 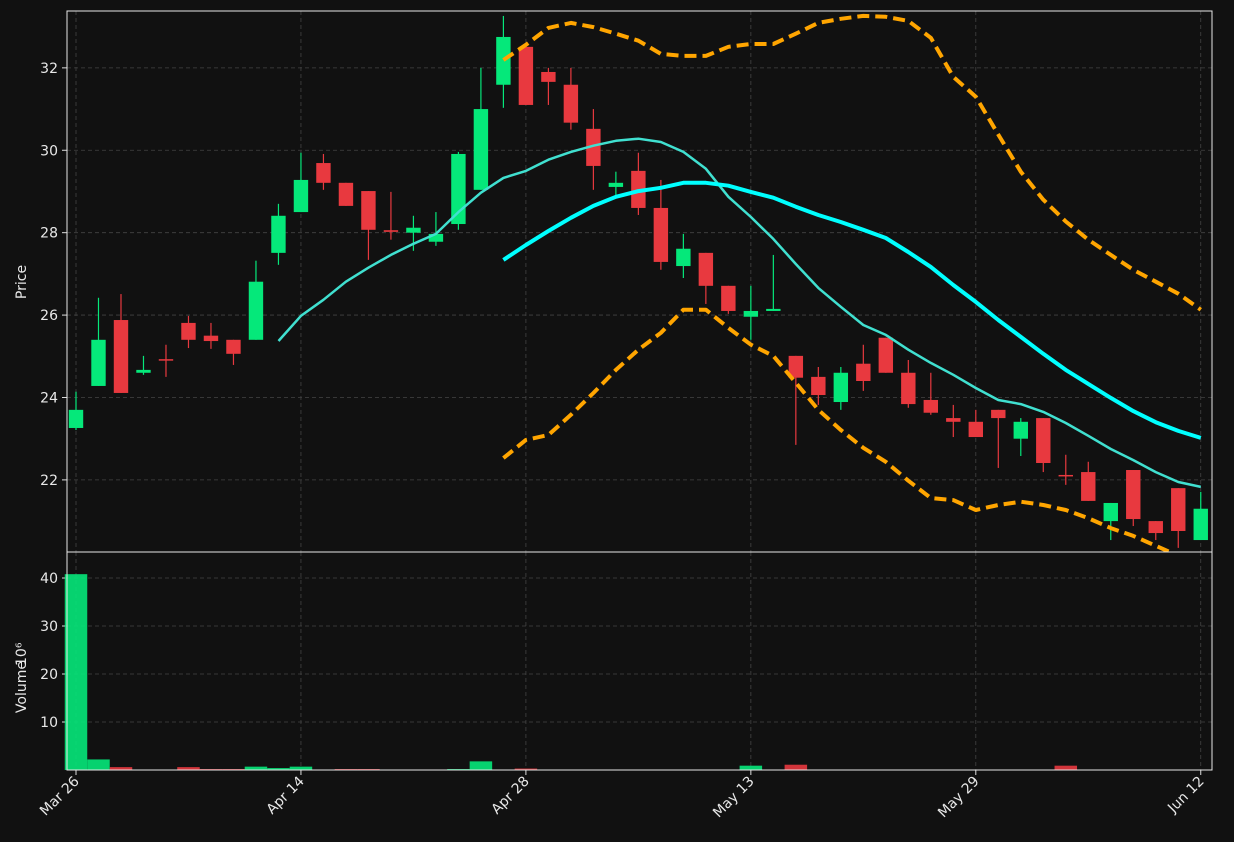 What do you see at coordinates (511, 796) in the screenshot?
I see `x-tick-label: Apr 28` at bounding box center [511, 796].